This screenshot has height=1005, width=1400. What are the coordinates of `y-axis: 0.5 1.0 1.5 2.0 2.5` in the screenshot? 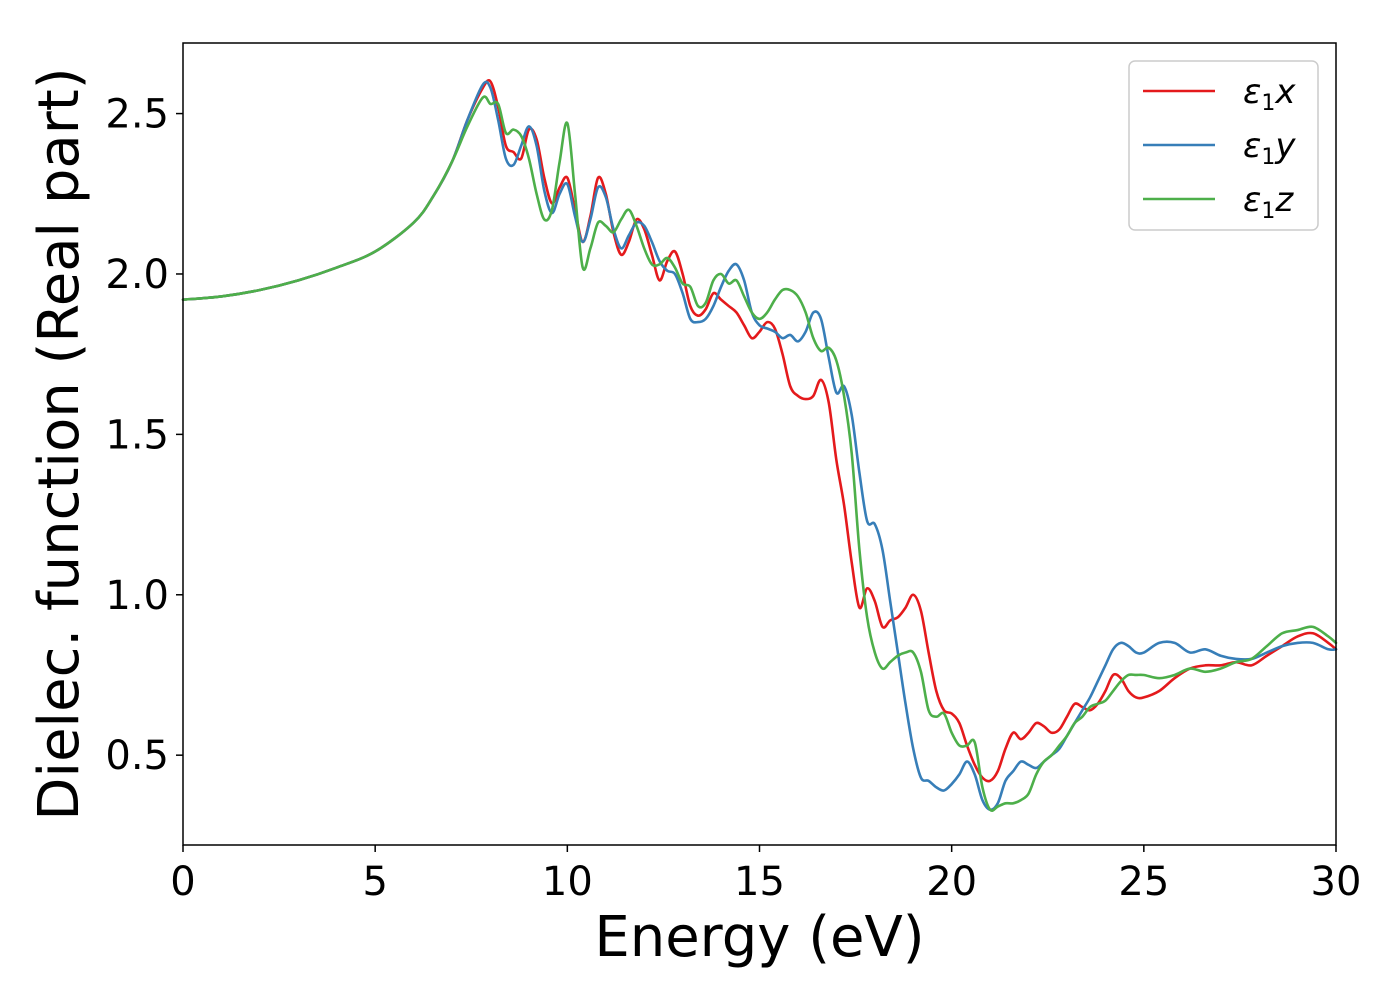 It's located at (144, 435).